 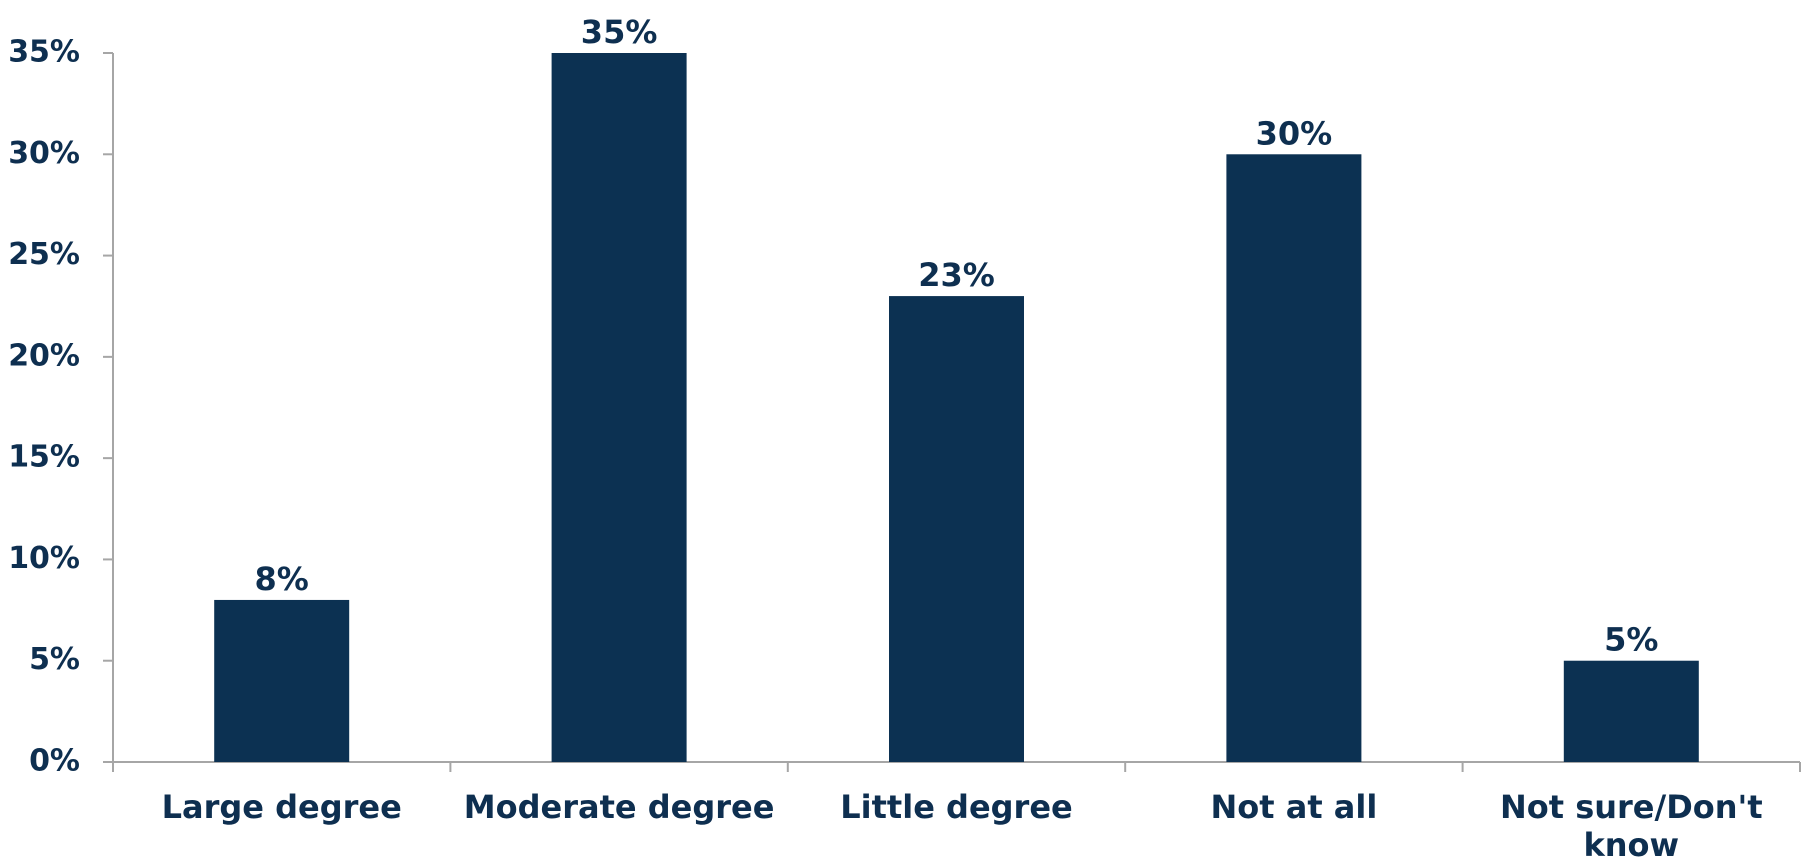 I want to click on y-tick-label: 30%, so click(x=44, y=153).